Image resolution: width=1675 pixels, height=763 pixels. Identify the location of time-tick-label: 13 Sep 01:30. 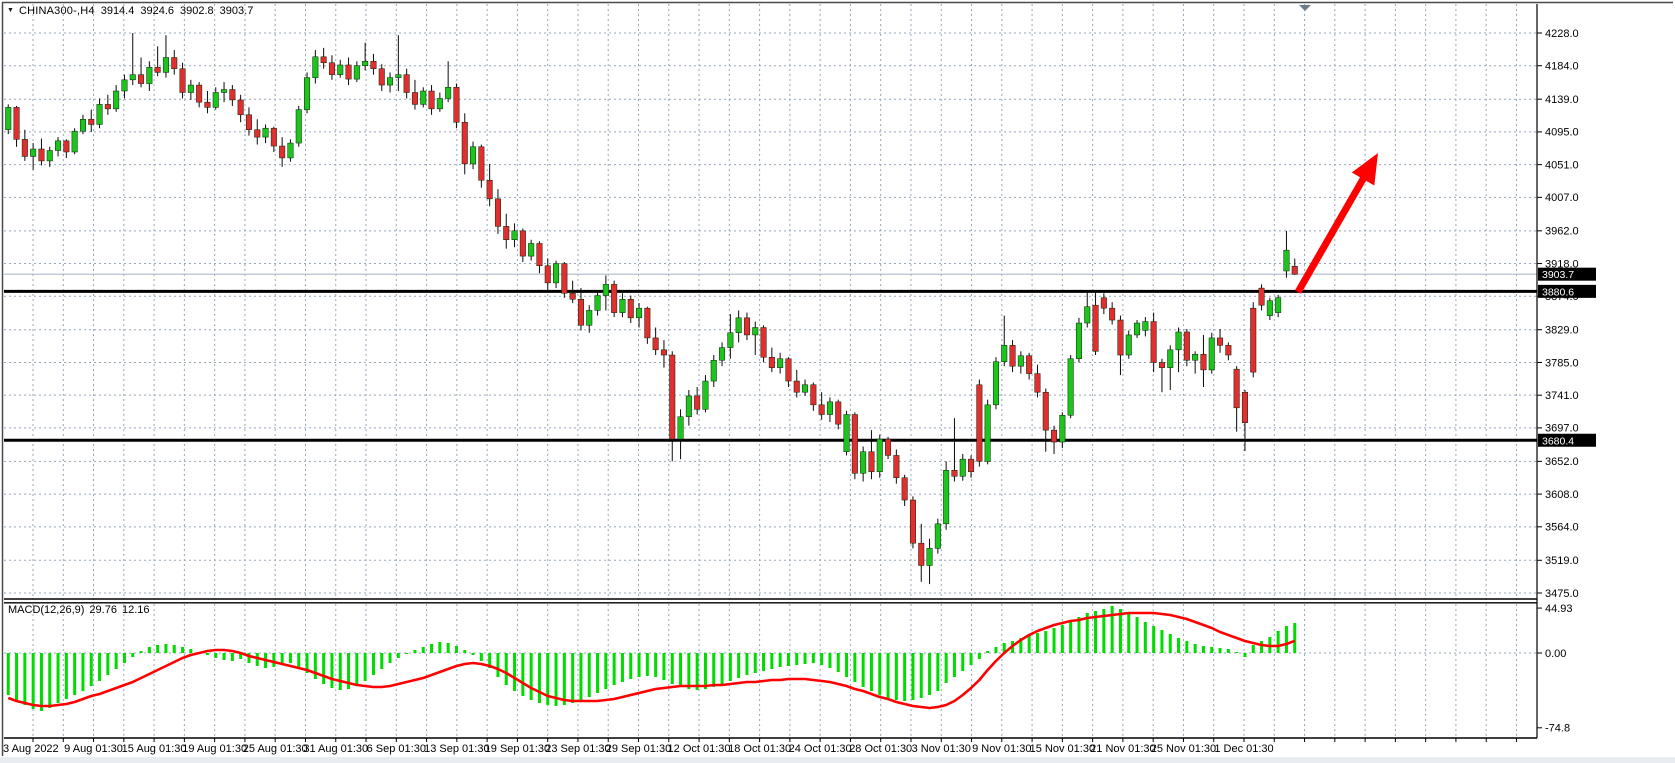
(456, 749).